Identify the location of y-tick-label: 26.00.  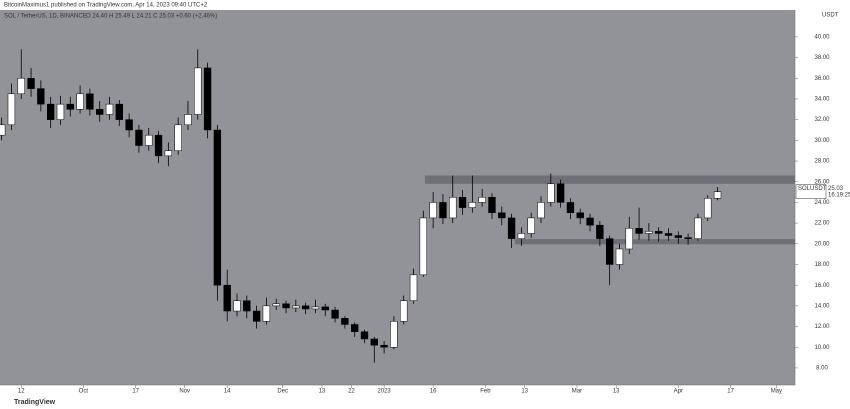
(822, 182).